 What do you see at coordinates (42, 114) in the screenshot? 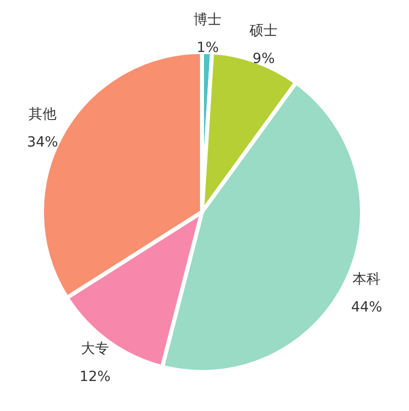
I see `slice-label: 其他` at bounding box center [42, 114].